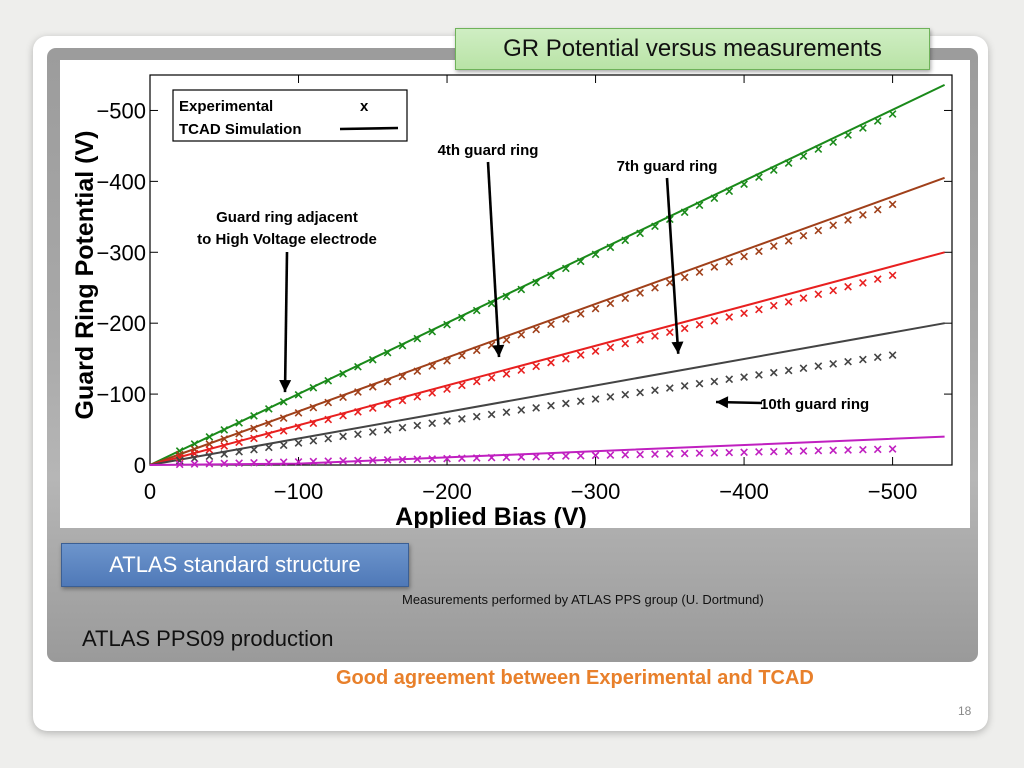 This screenshot has width=1024, height=768. What do you see at coordinates (240, 129) in the screenshot?
I see `legend-label-tcad: TCAD Simulation` at bounding box center [240, 129].